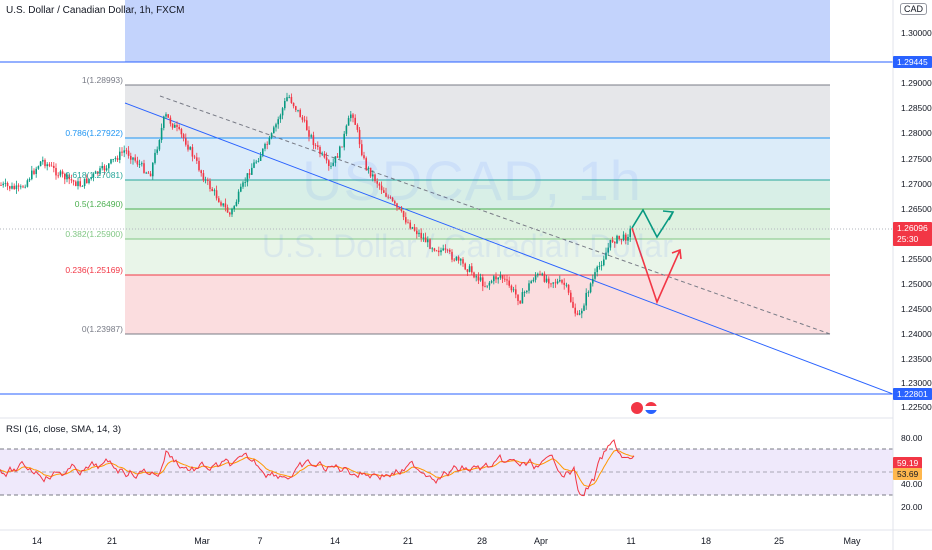 This screenshot has width=932, height=550. Describe the element at coordinates (912, 438) in the screenshot. I see `rsi-tick: 80.00` at that location.